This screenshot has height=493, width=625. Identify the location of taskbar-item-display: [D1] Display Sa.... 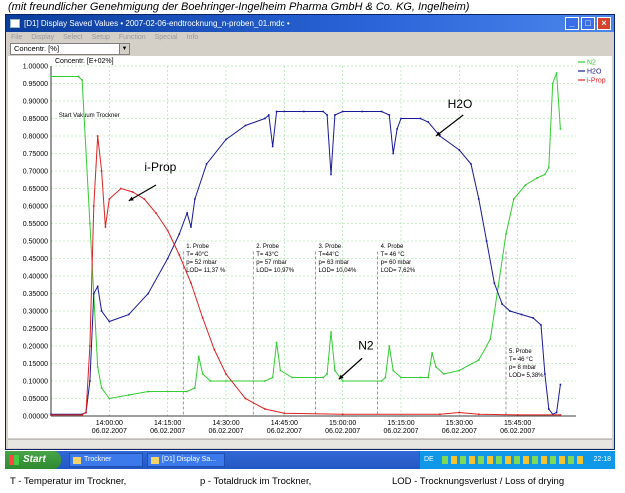
(186, 460).